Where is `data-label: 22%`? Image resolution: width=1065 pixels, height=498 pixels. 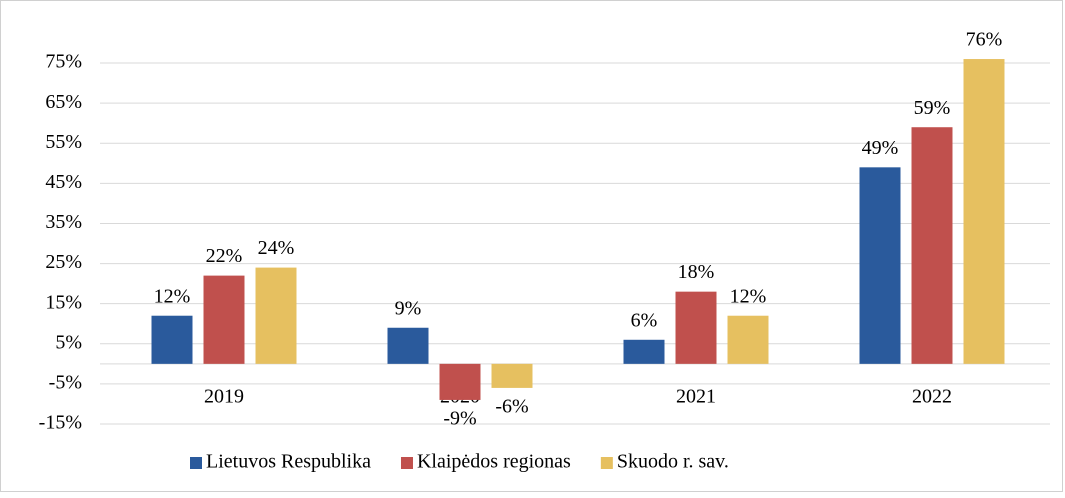
data-label: 22% is located at coordinates (224, 256).